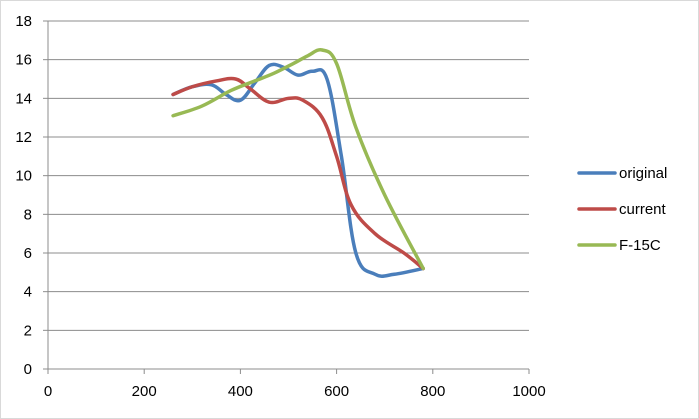 This screenshot has height=419, width=699. What do you see at coordinates (28, 214) in the screenshot?
I see `y-tick-label: 8` at bounding box center [28, 214].